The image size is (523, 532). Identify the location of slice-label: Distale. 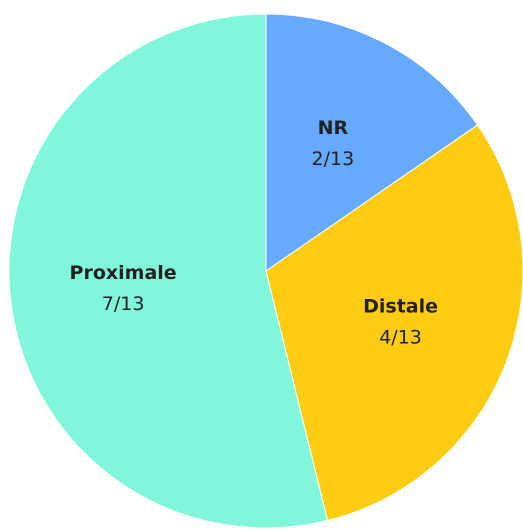
(400, 307).